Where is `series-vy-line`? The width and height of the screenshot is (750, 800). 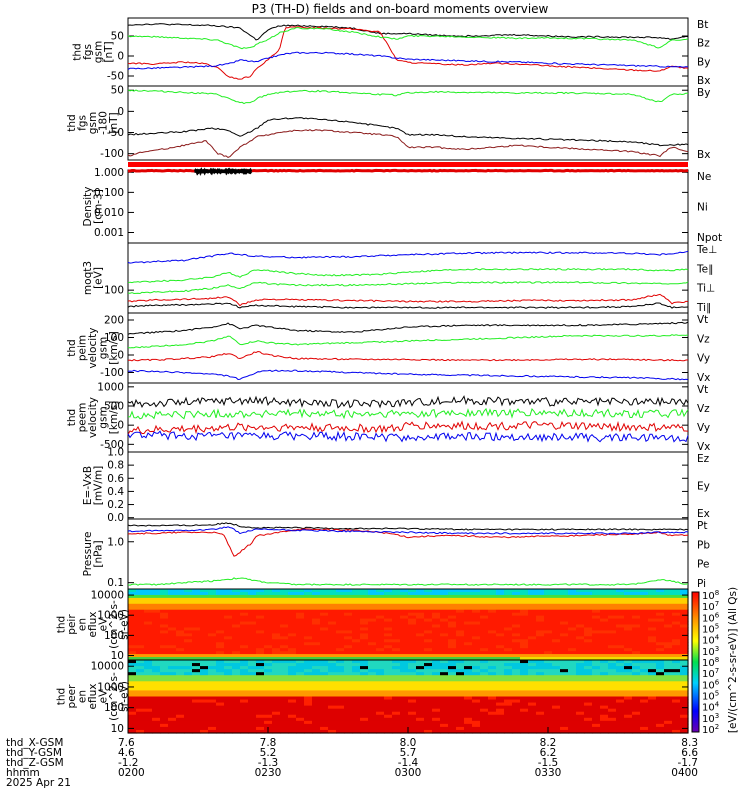
series-vy-line is located at coordinates (408, 341).